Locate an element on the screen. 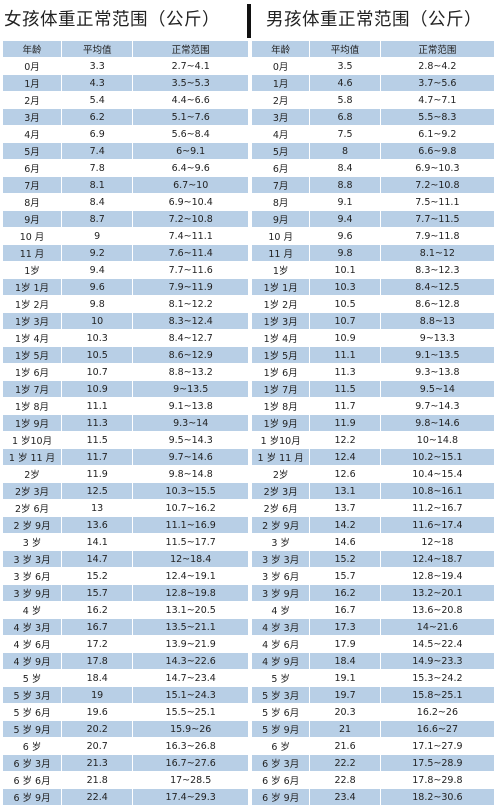 Image resolution: width=497 pixels, height=806 pixels. cell-age: 6月 is located at coordinates (280, 168).